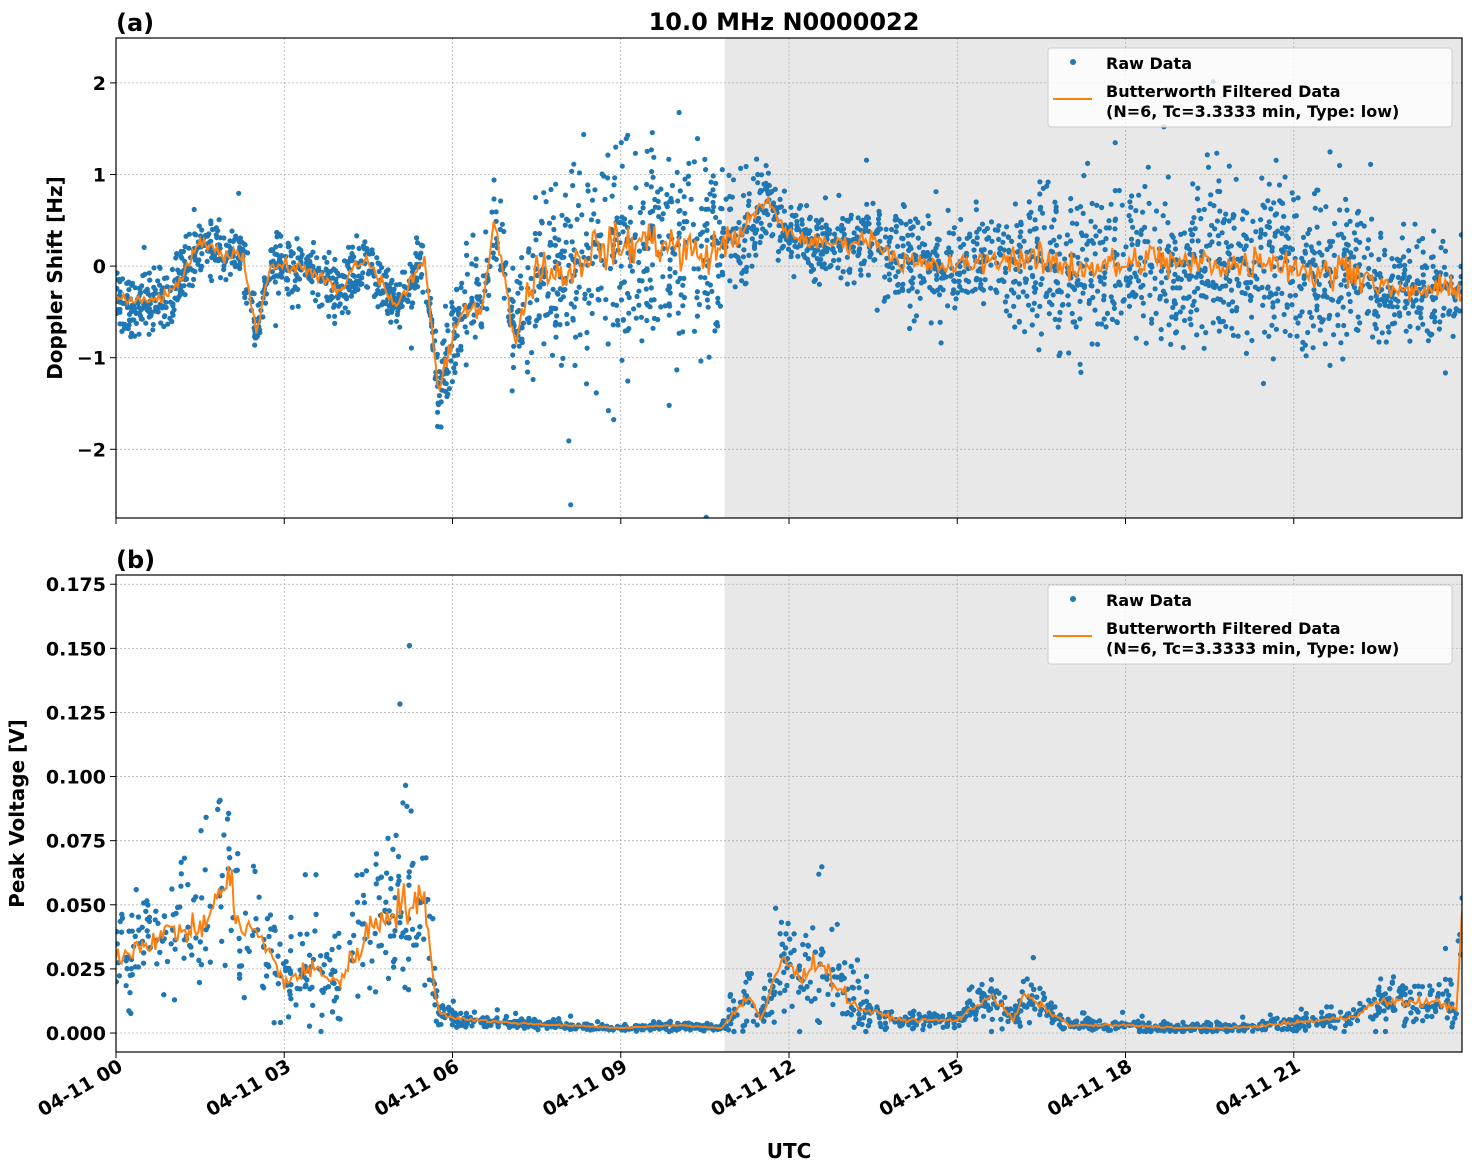 This screenshot has width=1472, height=1176. What do you see at coordinates (76, 906) in the screenshot?
I see `y-tick-label: 0.050` at bounding box center [76, 906].